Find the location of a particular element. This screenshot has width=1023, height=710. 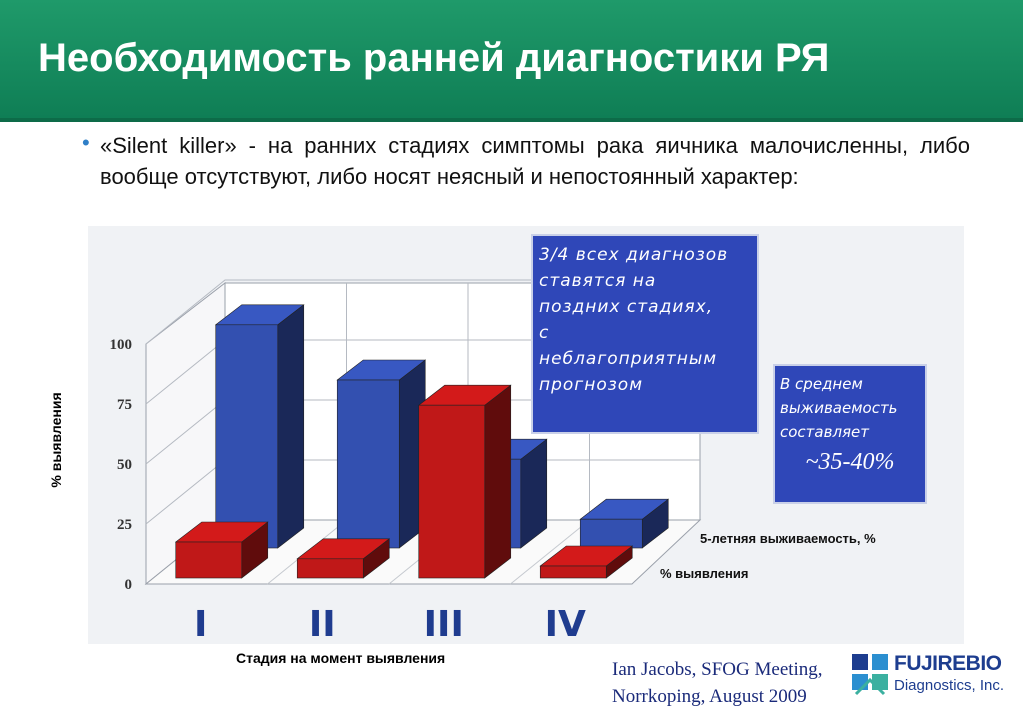

page-title: Необходимость ранней диагностики РЯ is located at coordinates (434, 58).